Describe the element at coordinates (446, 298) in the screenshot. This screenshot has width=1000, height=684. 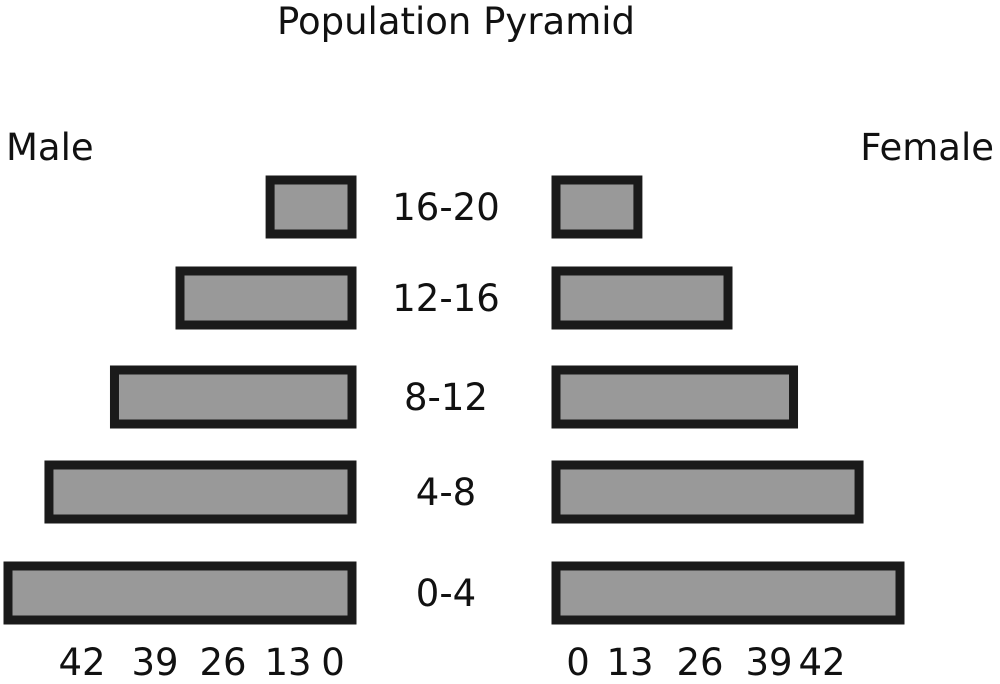
I see `age-label-12-16: 12-16` at that location.